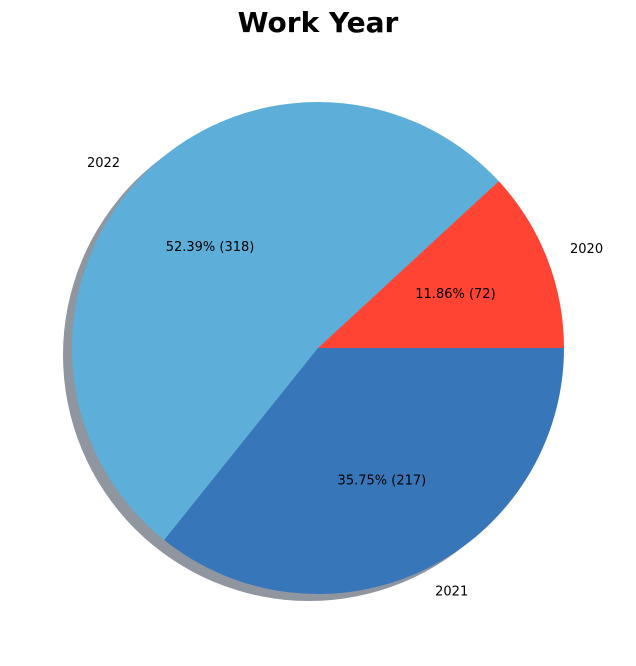  What do you see at coordinates (451, 591) in the screenshot?
I see `slice-label-2021: 2021` at bounding box center [451, 591].